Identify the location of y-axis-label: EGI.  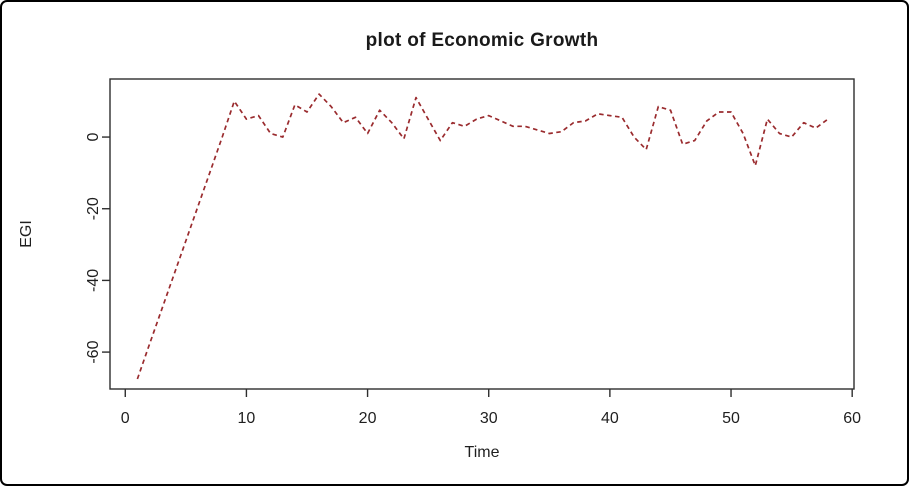
(26, 234).